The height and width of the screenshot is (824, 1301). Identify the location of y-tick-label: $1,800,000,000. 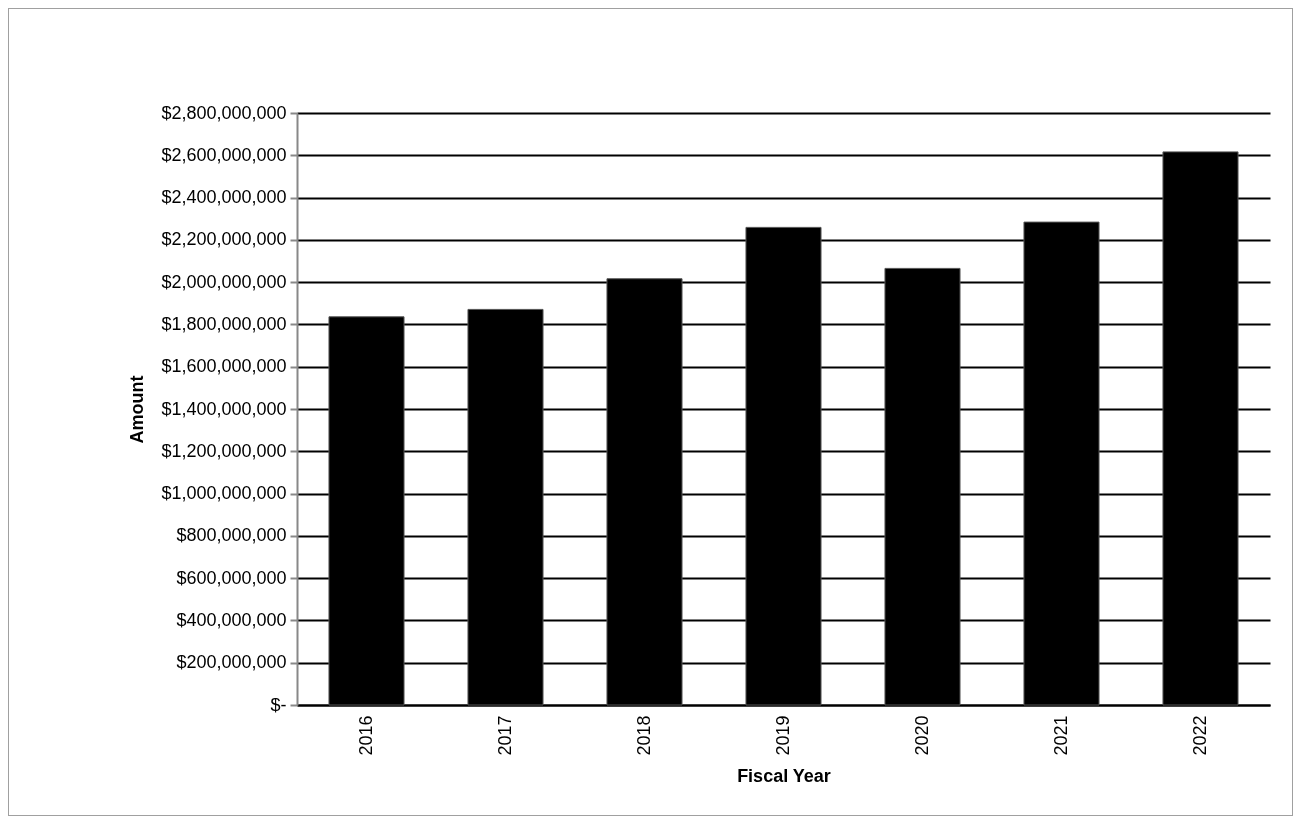
(224, 323).